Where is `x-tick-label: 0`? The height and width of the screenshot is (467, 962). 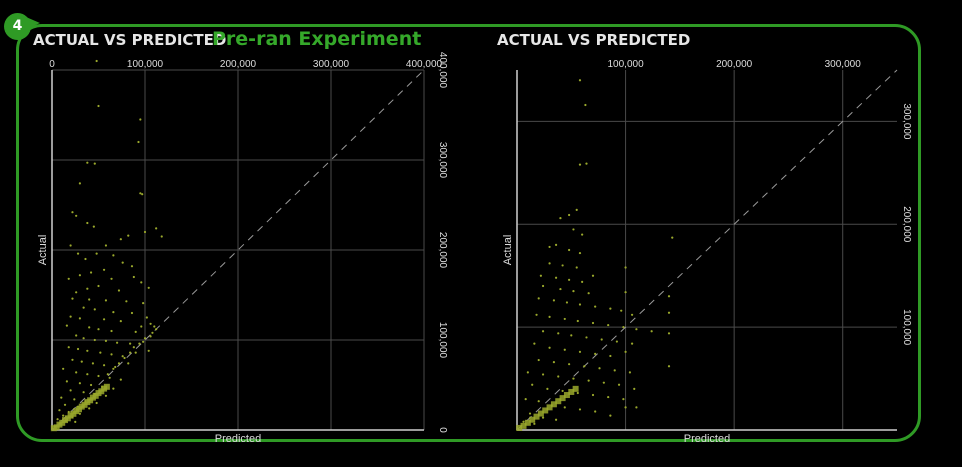
x-tick-label: 0 is located at coordinates (52, 64).